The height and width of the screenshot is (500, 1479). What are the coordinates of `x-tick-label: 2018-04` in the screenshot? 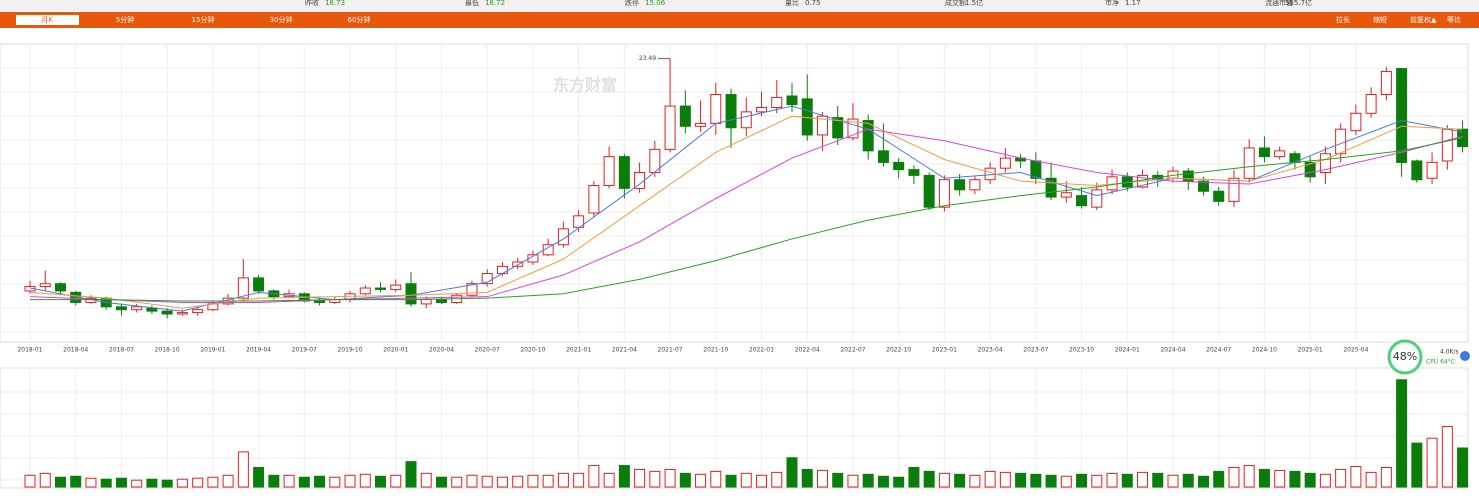 It's located at (75, 350).